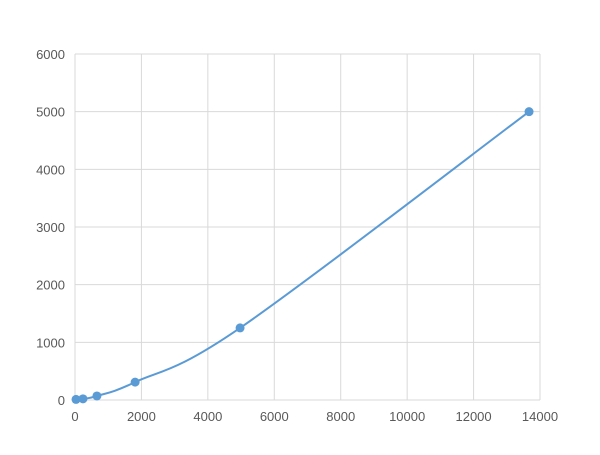 Image resolution: width=600 pixels, height=455 pixels. Describe the element at coordinates (50, 54) in the screenshot. I see `y-tick-label: 6000` at that location.